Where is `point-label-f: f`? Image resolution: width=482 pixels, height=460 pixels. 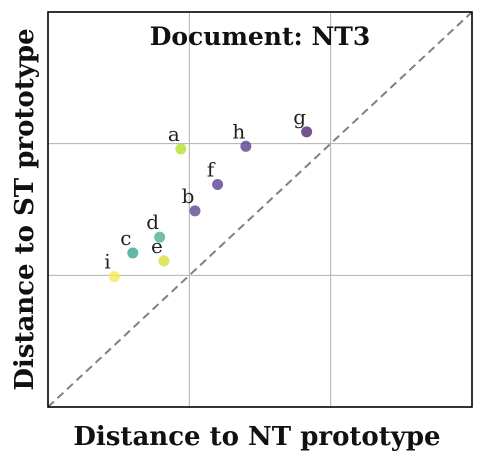
point-label-f: f is located at coordinates (211, 169).